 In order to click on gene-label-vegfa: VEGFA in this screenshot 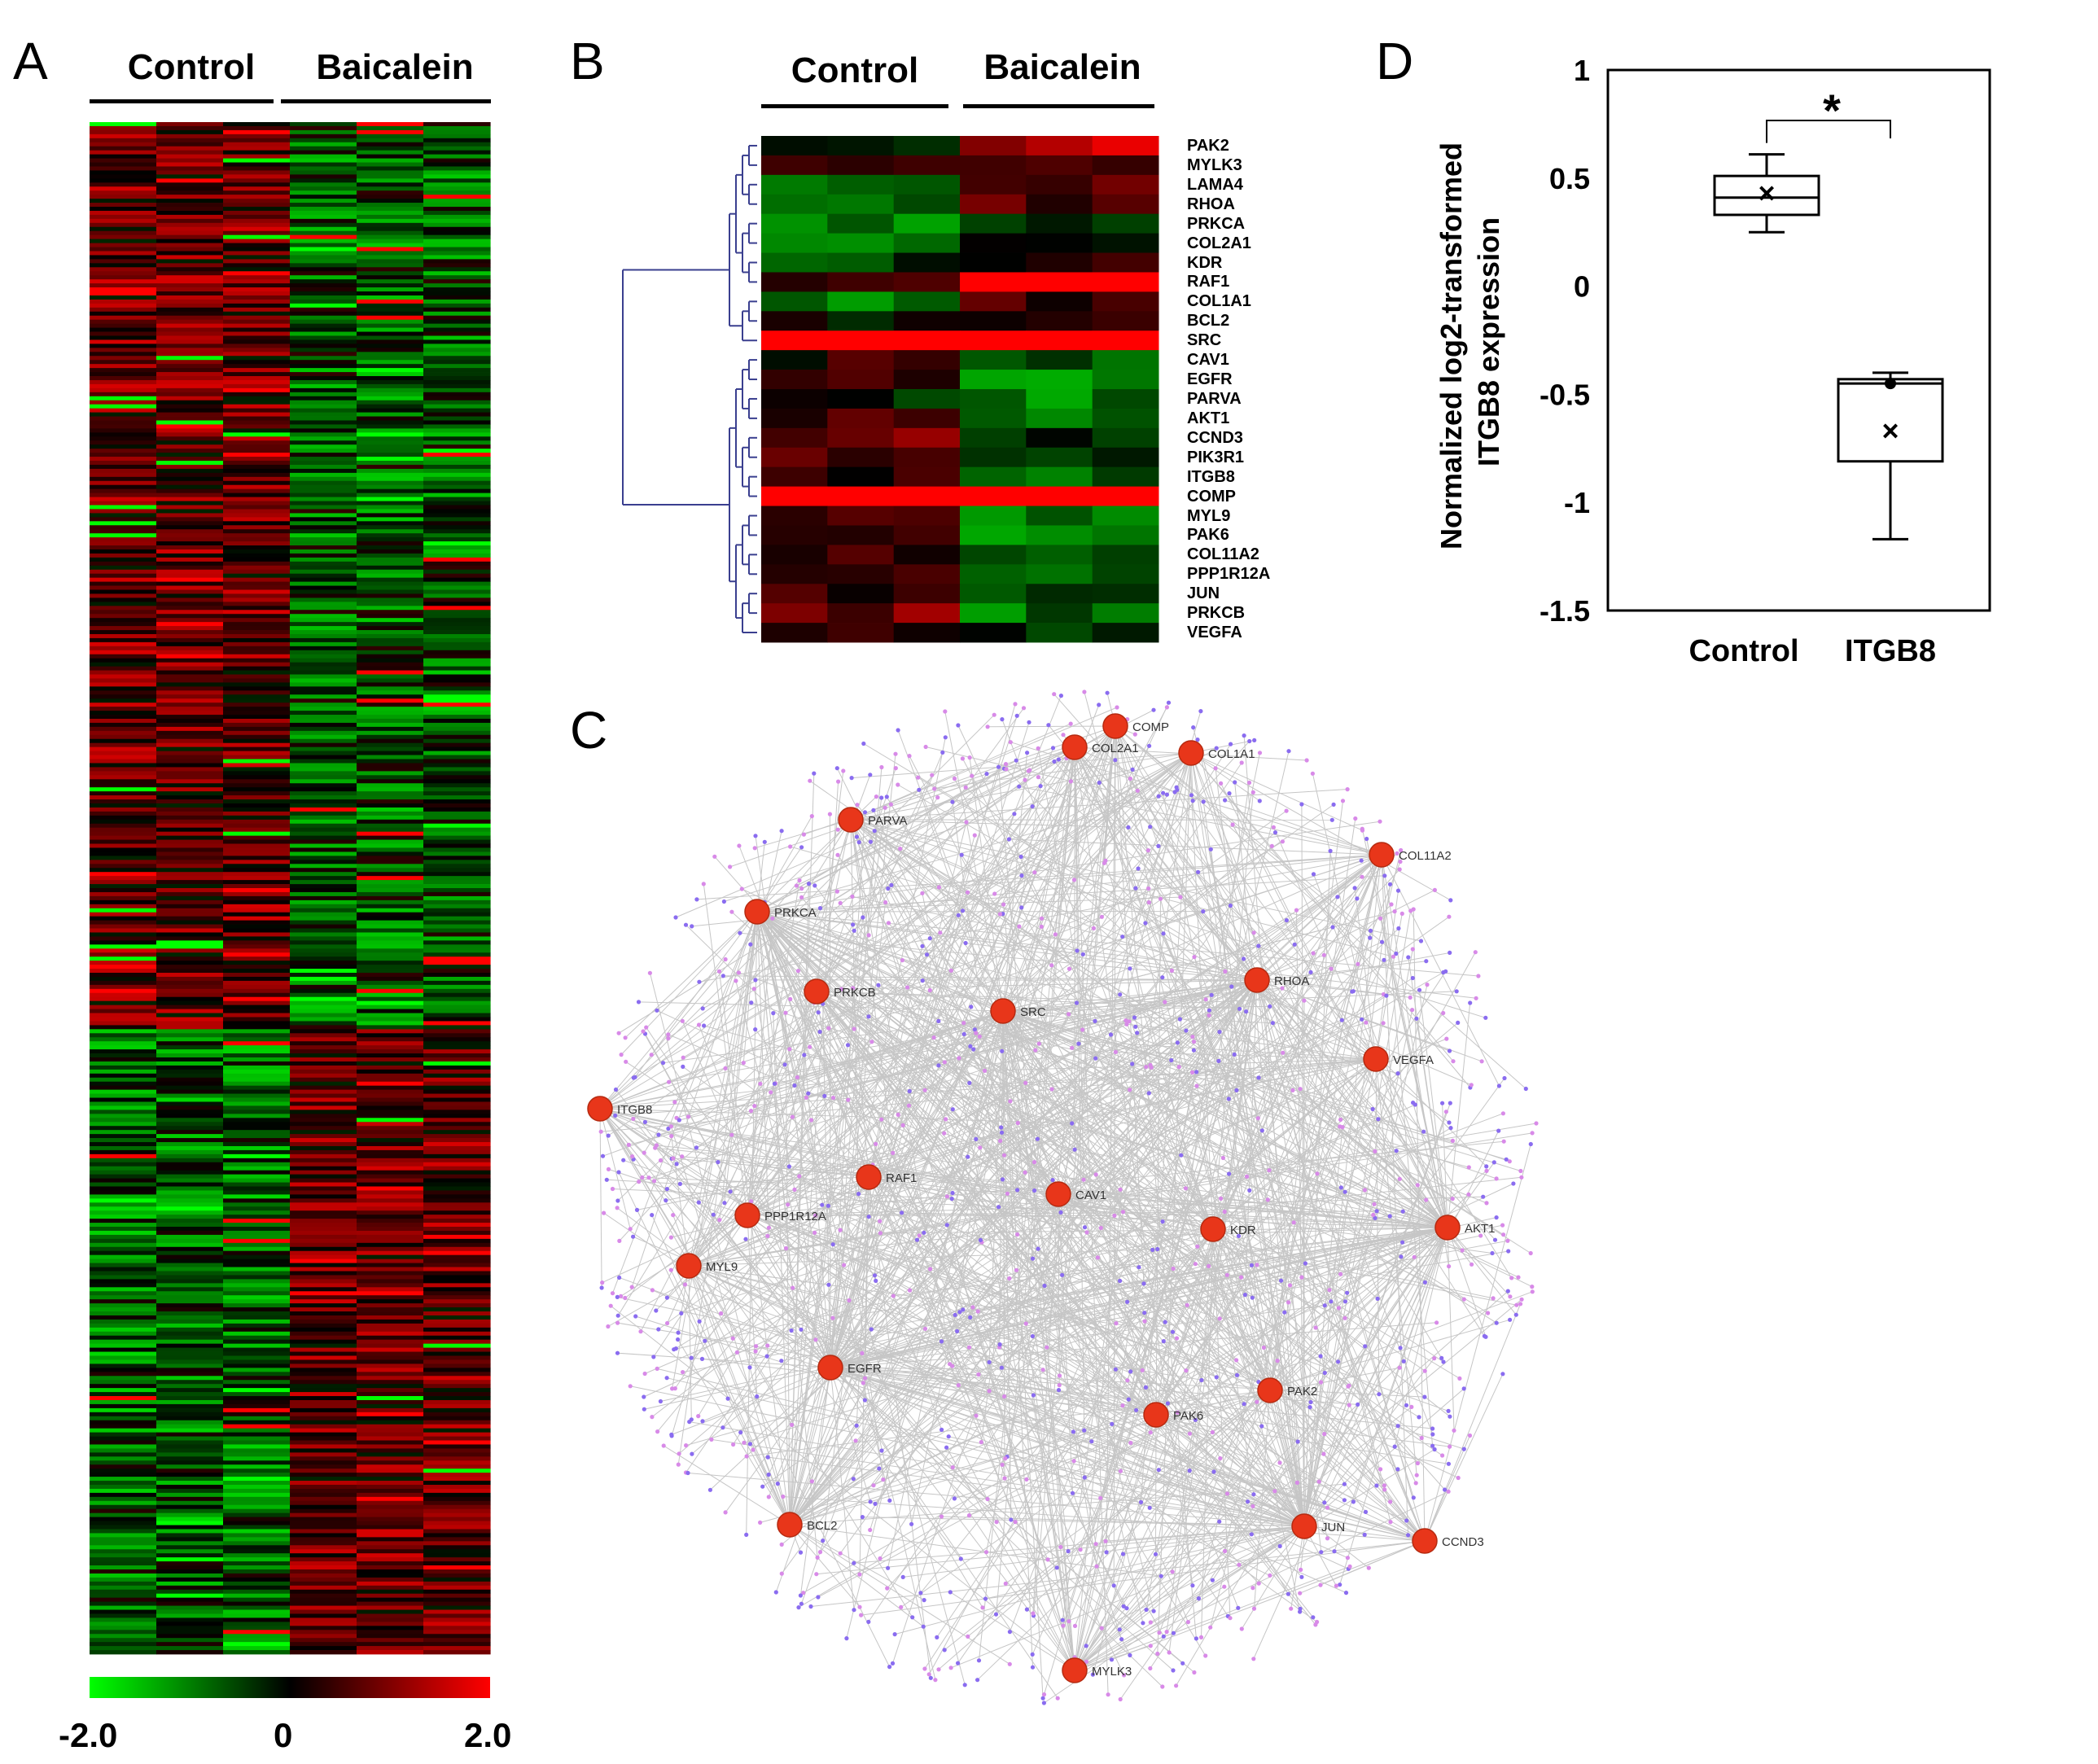, I will do `click(1214, 632)`.